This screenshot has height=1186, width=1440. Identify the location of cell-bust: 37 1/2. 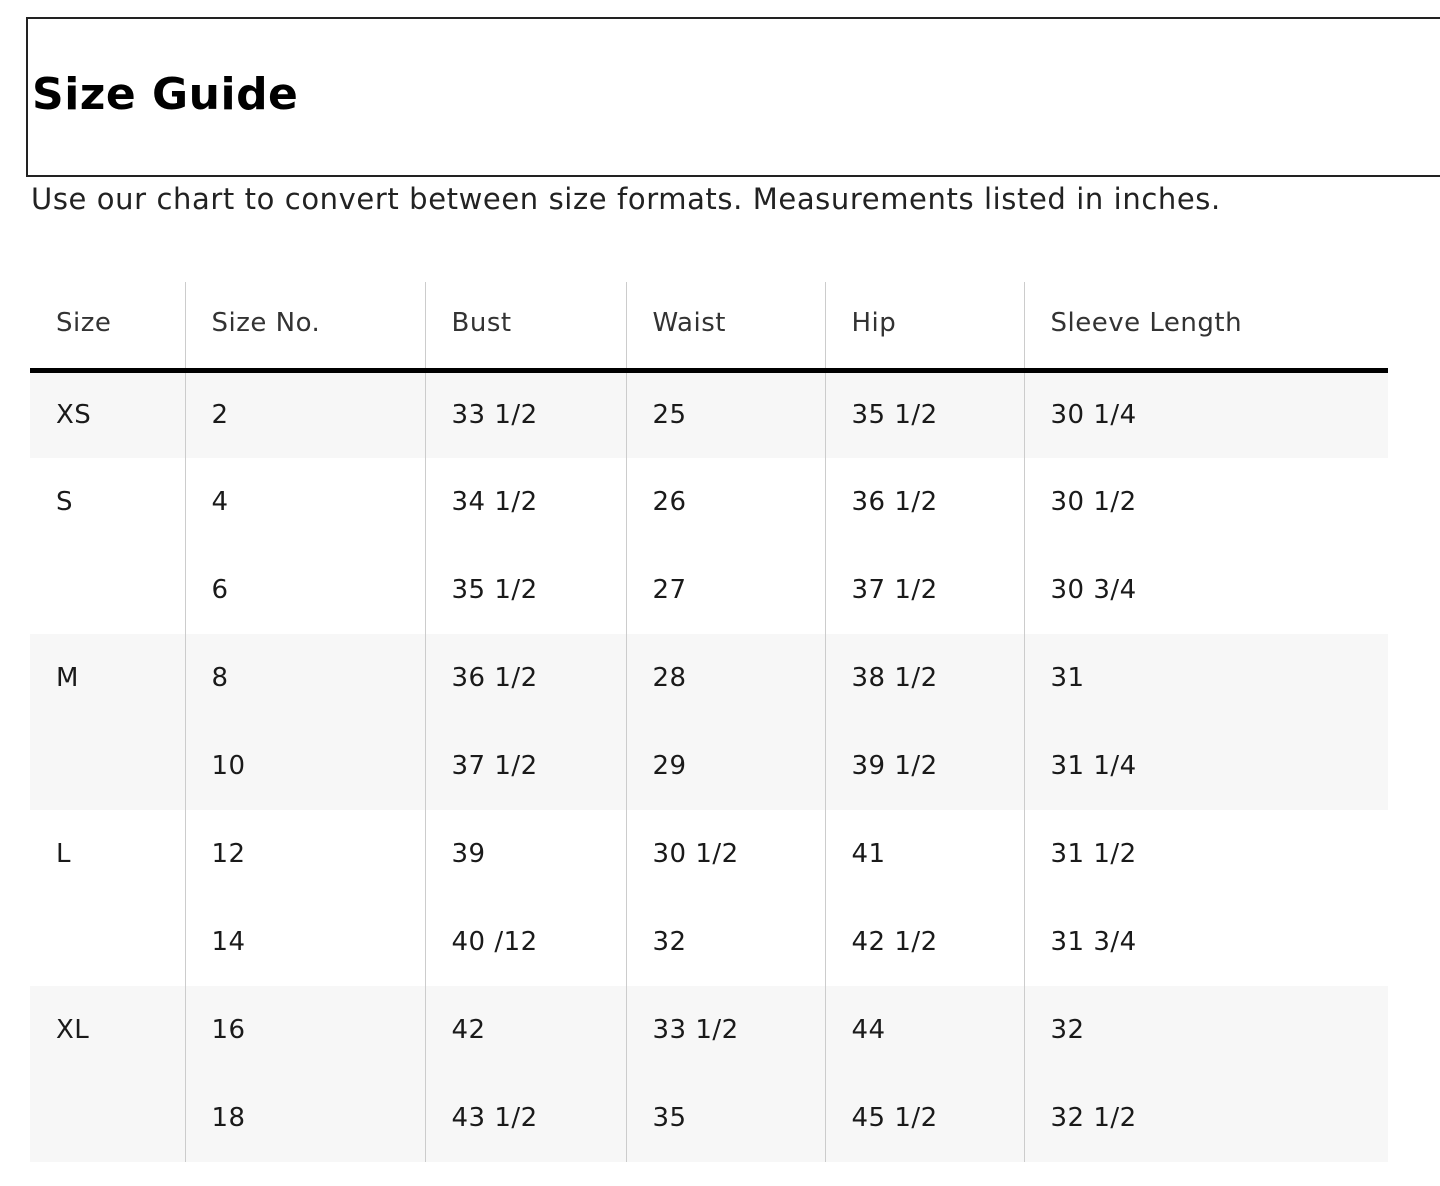
(525, 766).